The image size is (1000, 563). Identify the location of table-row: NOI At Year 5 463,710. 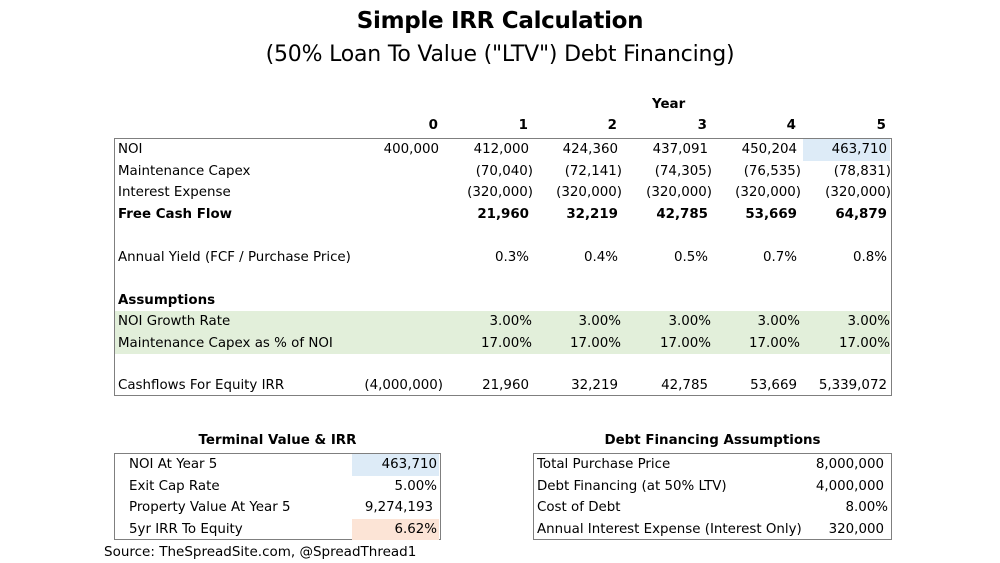
(277, 465).